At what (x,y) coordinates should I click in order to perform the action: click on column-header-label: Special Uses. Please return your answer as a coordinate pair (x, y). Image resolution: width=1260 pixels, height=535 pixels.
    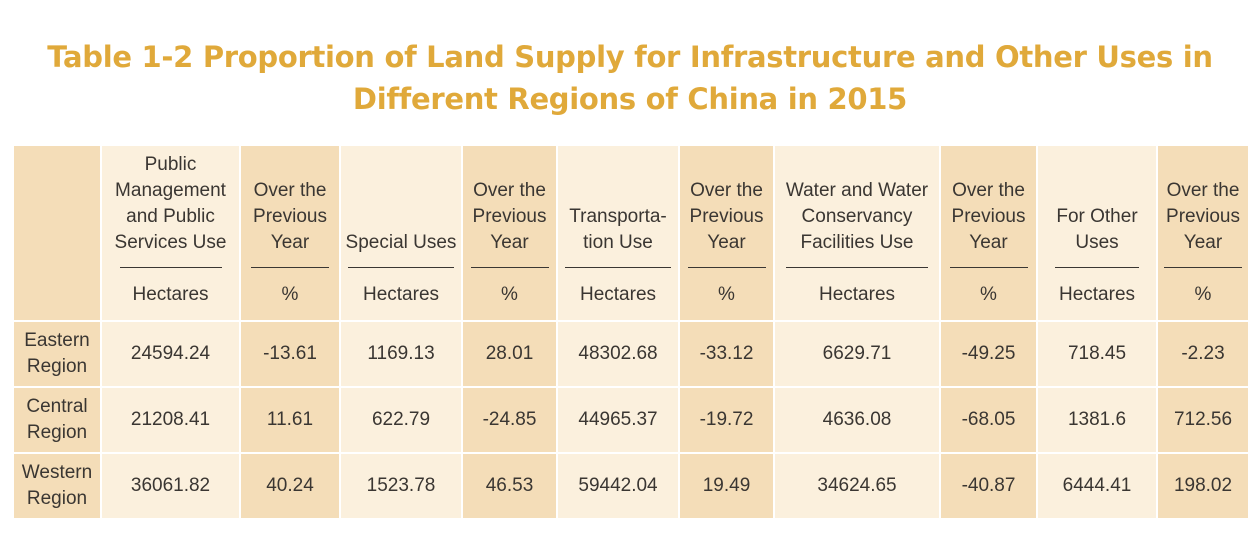
    Looking at the image, I should click on (401, 248).